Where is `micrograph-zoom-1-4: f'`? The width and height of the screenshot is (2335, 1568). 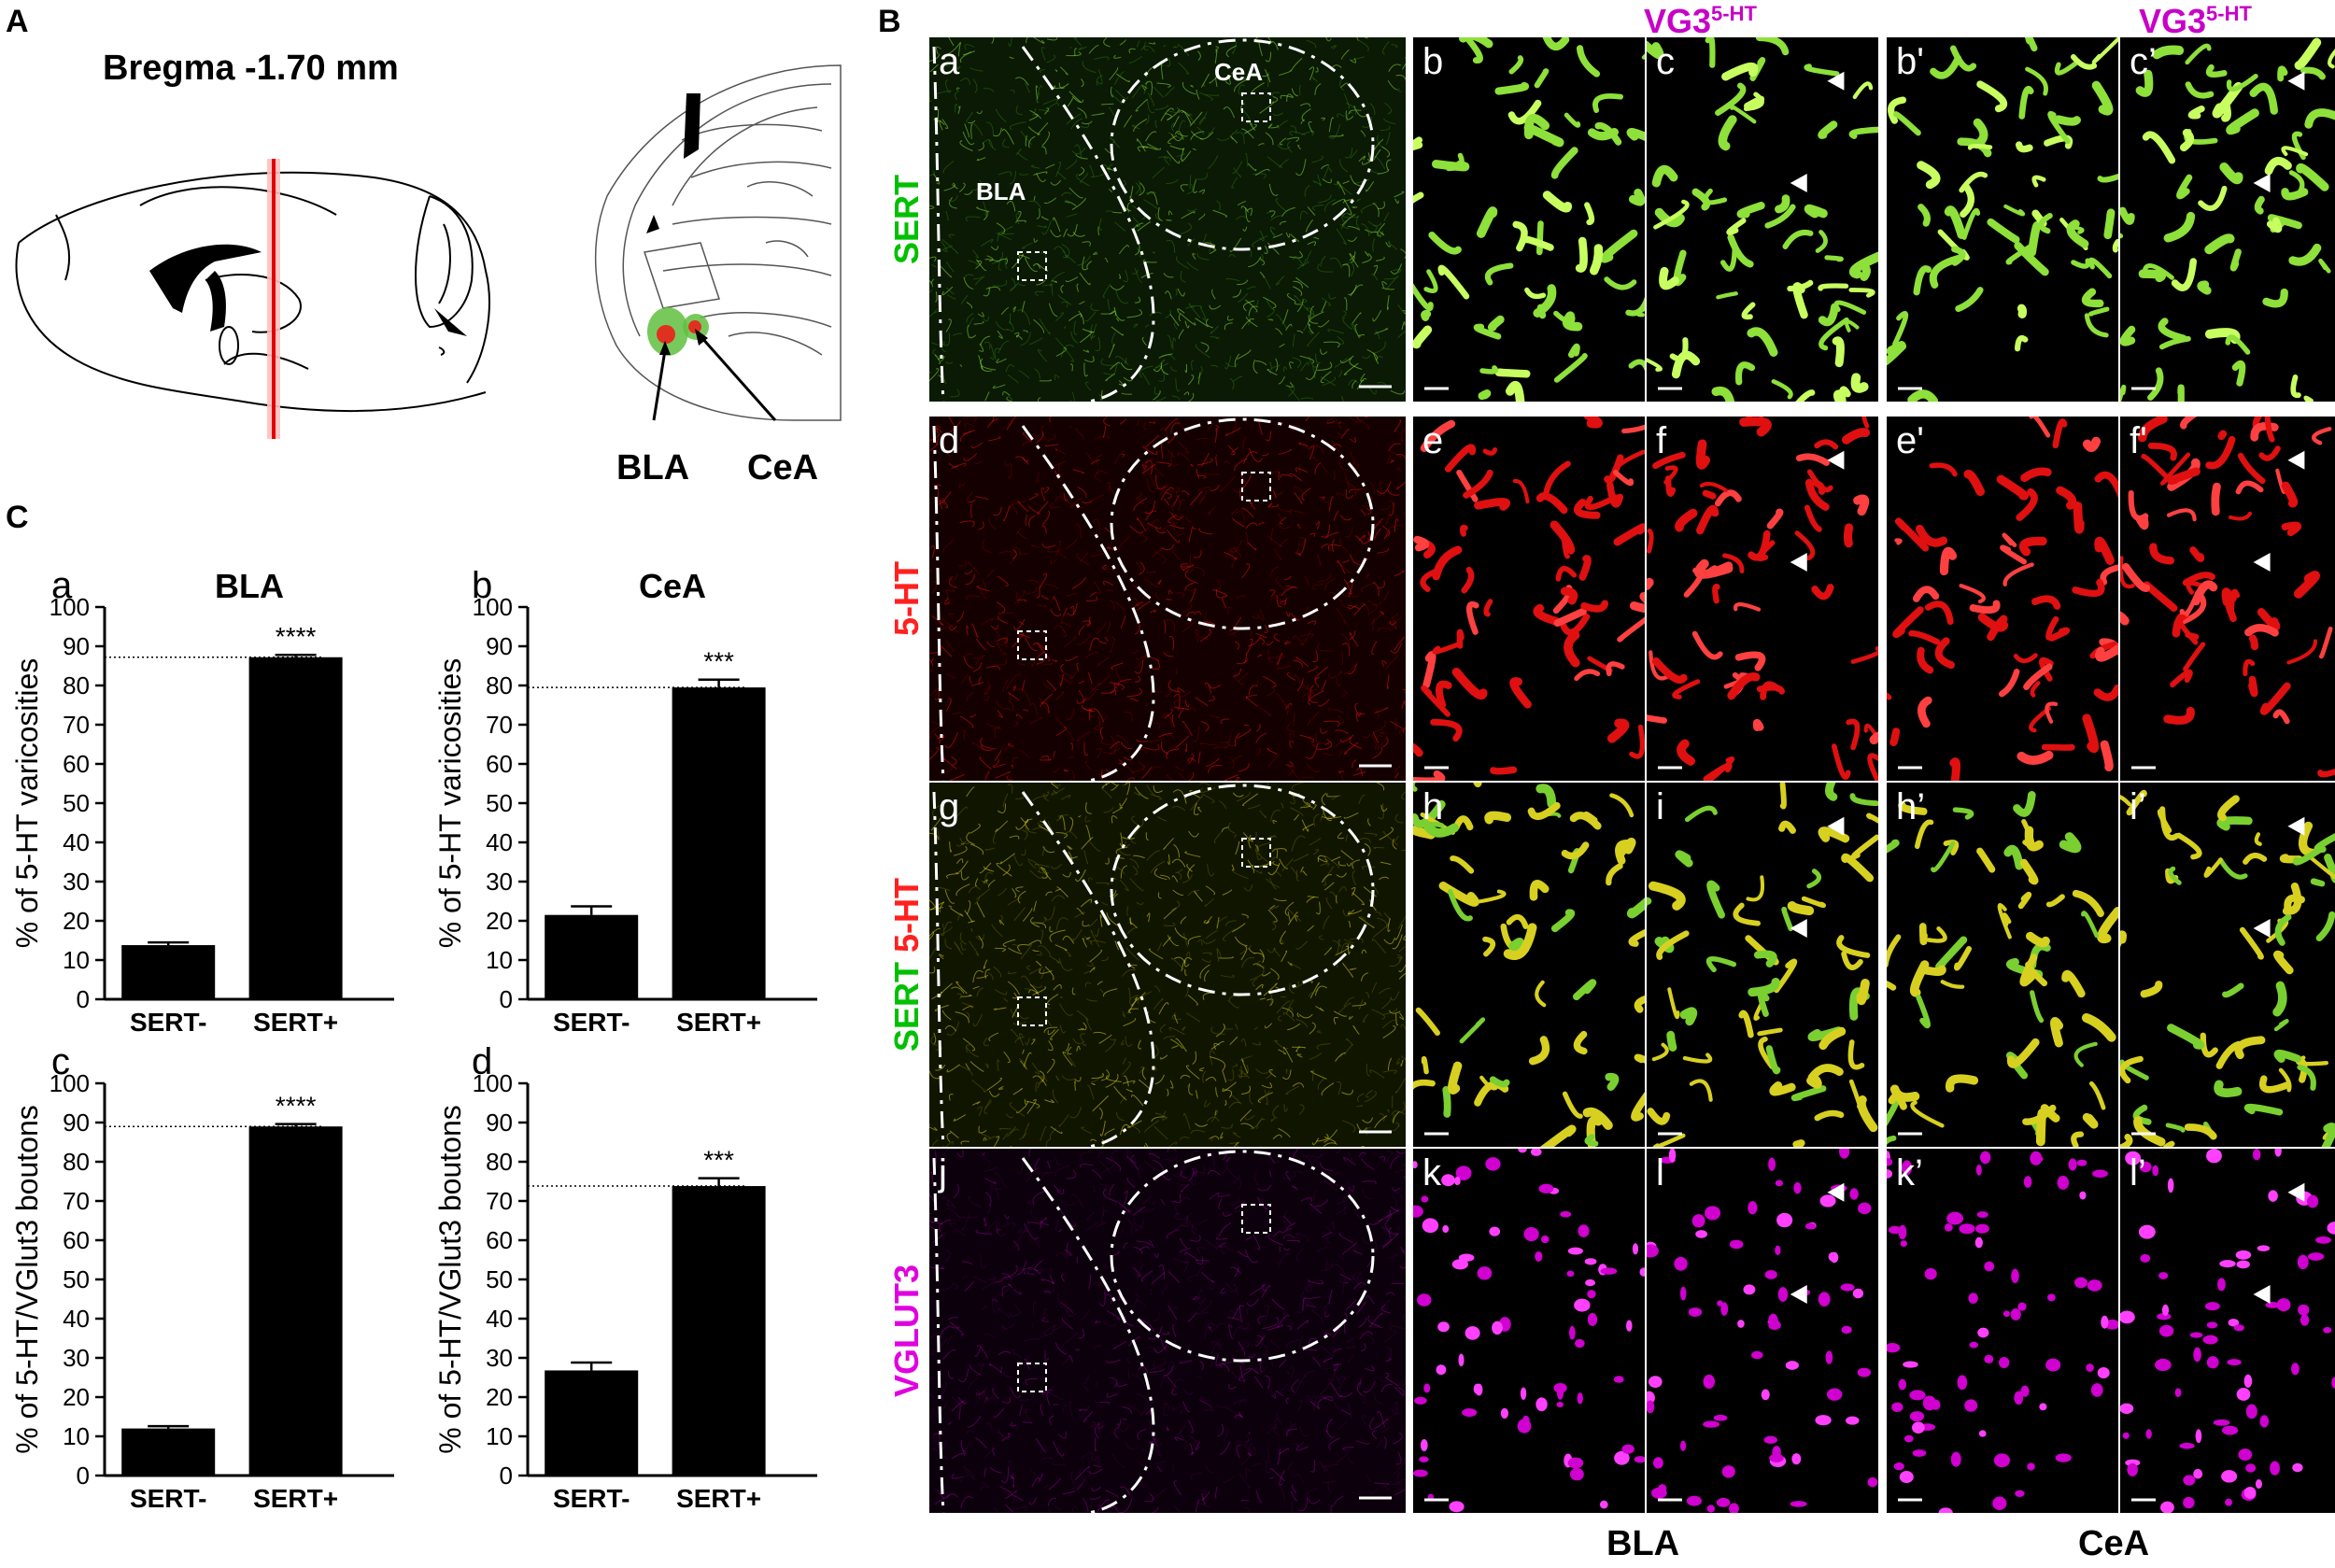
micrograph-zoom-1-4: f' is located at coordinates (2228, 599).